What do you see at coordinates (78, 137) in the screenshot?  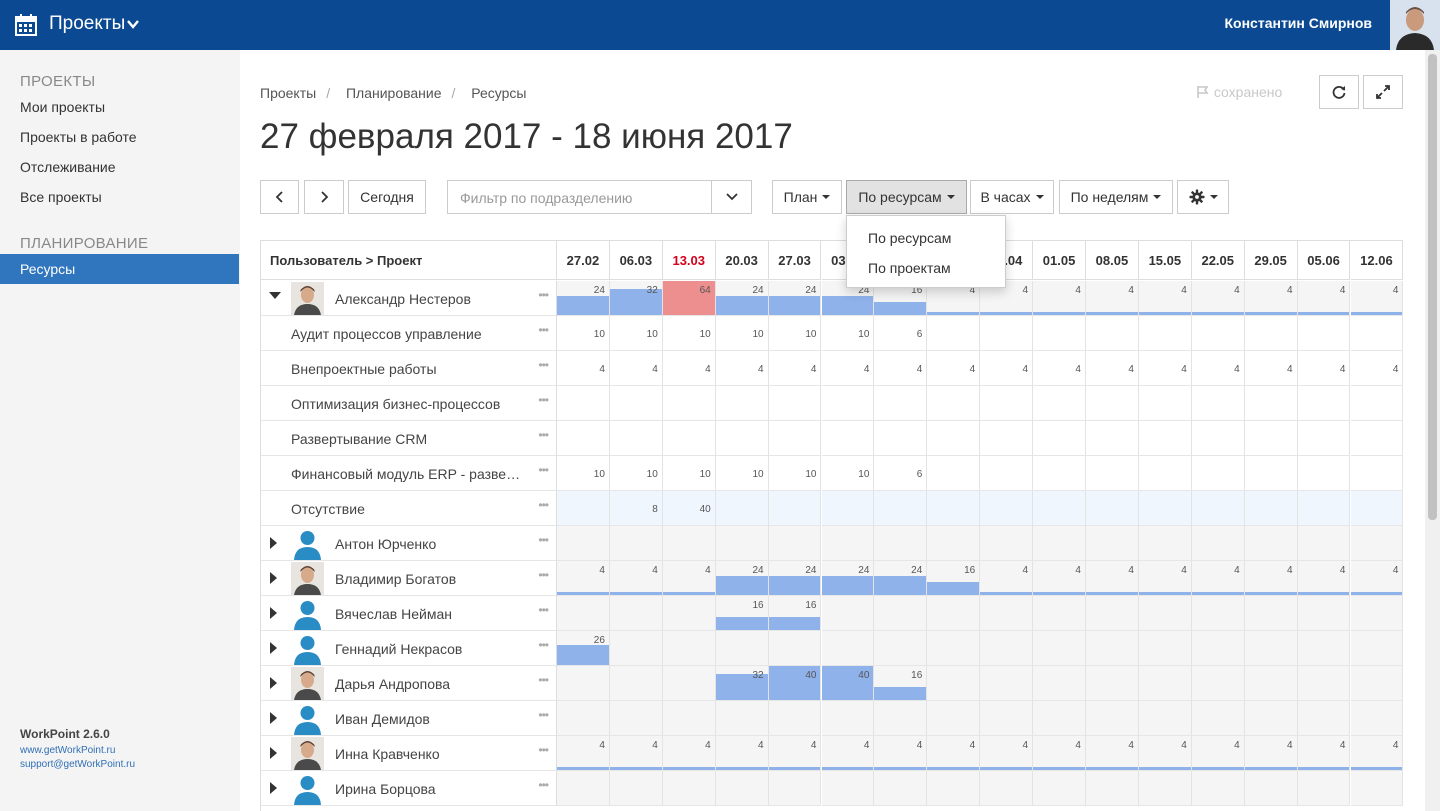 I see `sidebar-item-projects-in-work: Проекты в работе` at bounding box center [78, 137].